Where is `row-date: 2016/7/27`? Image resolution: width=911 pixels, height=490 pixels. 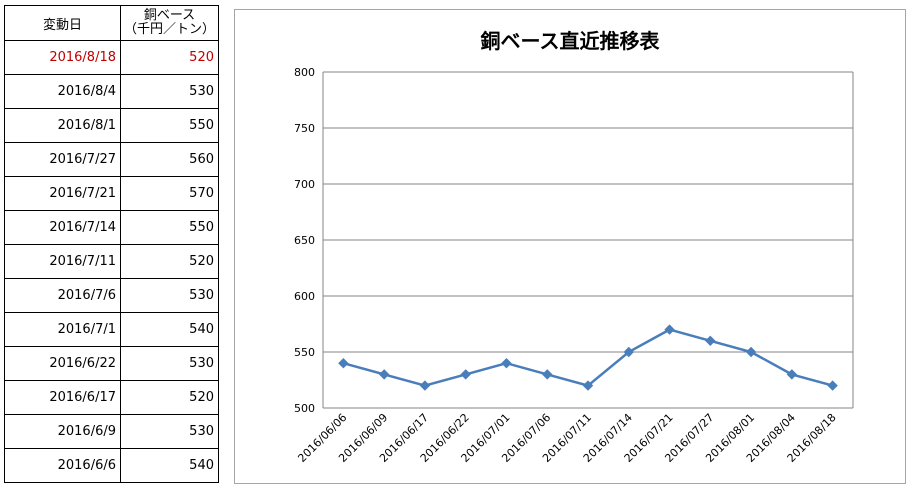
row-date: 2016/7/27 is located at coordinates (62, 159).